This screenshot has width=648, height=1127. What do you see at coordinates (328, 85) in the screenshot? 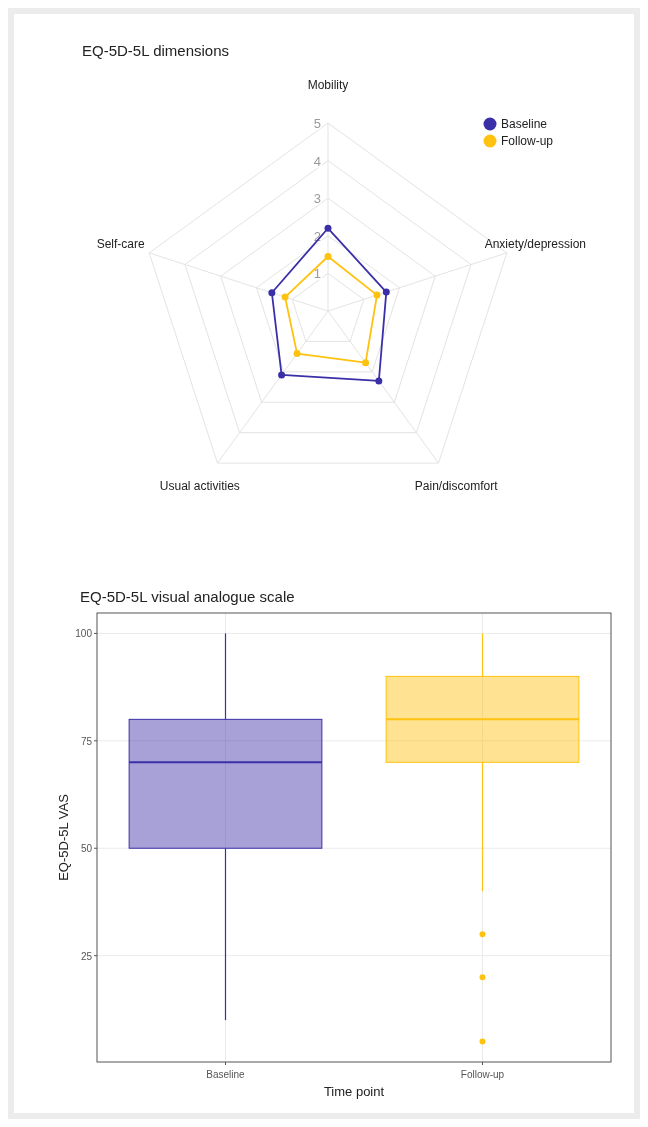
I see `spoke-label: Mobility` at bounding box center [328, 85].